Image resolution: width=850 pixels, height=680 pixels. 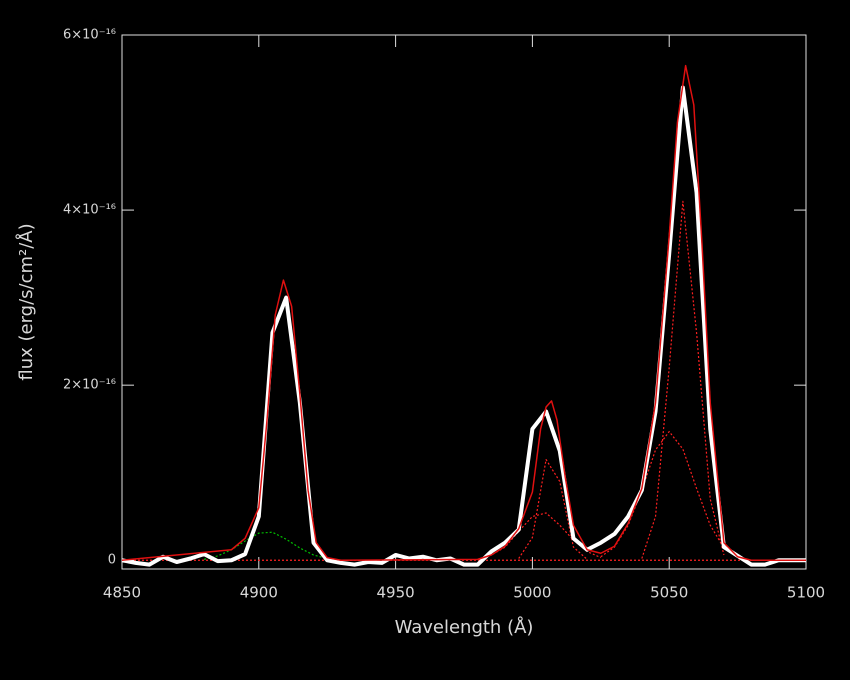 What do you see at coordinates (464, 627) in the screenshot?
I see `x-axis-title: Wavelength (Å)` at bounding box center [464, 627].